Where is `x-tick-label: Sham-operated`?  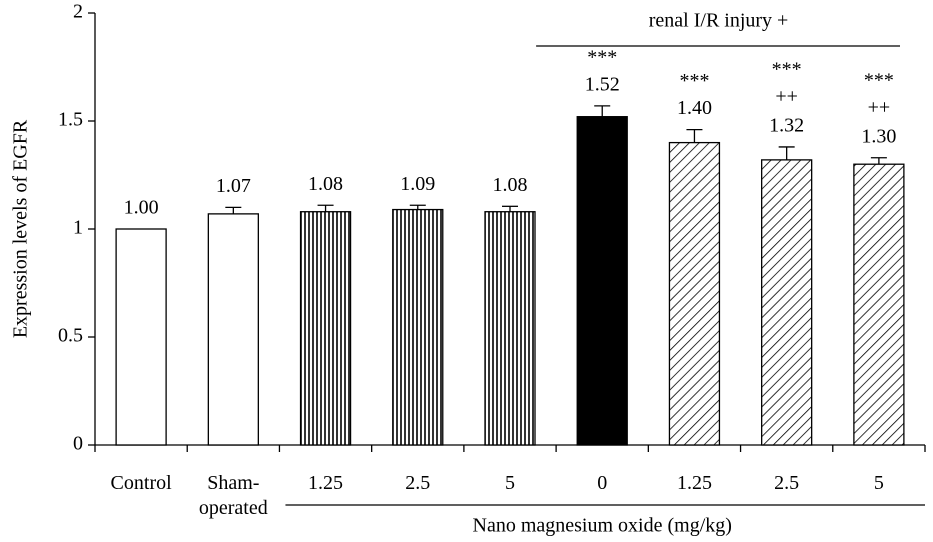 x-tick-label: Sham-operated is located at coordinates (233, 495).